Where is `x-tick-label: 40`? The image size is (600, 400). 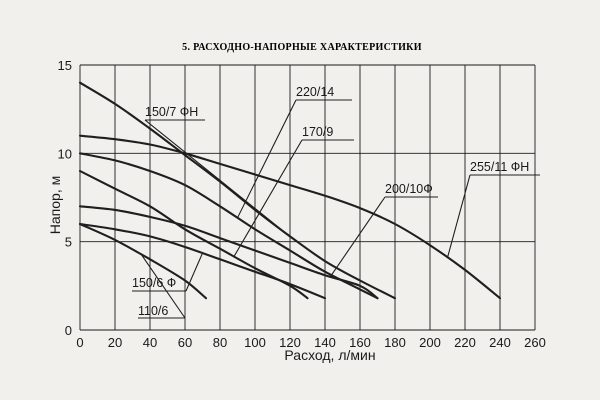
x-tick-label: 40 is located at coordinates (150, 342).